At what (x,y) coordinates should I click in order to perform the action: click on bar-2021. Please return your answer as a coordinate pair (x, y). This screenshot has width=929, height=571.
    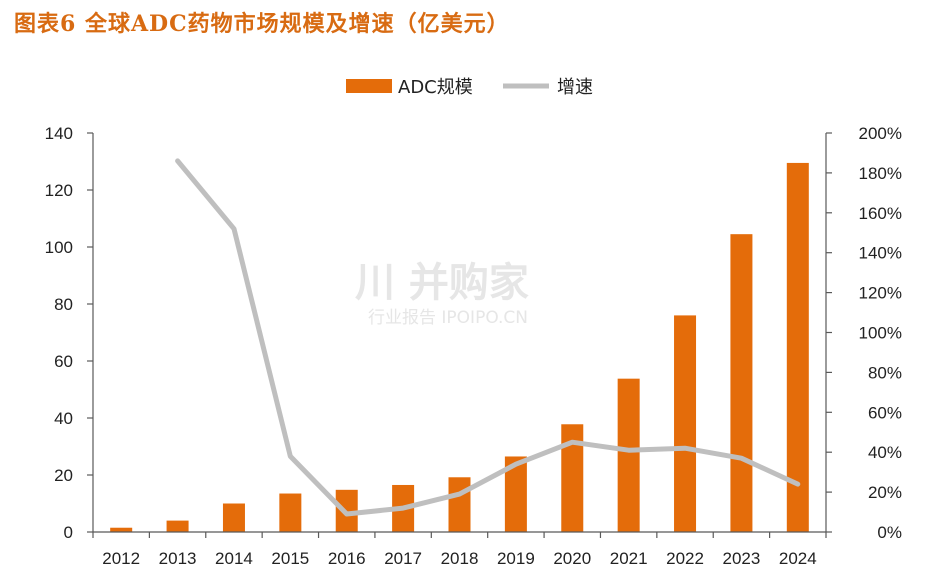
    Looking at the image, I should click on (628, 455).